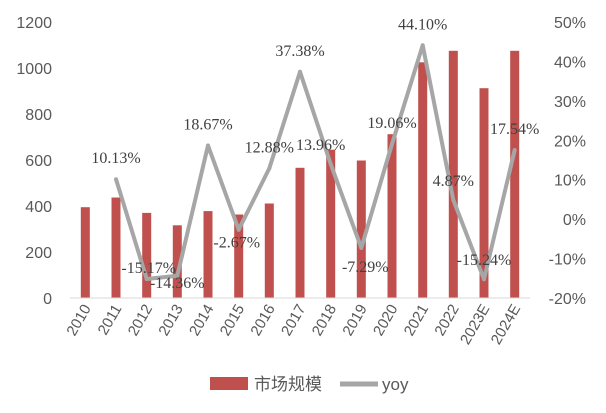  I want to click on bar-2022, so click(453, 174).